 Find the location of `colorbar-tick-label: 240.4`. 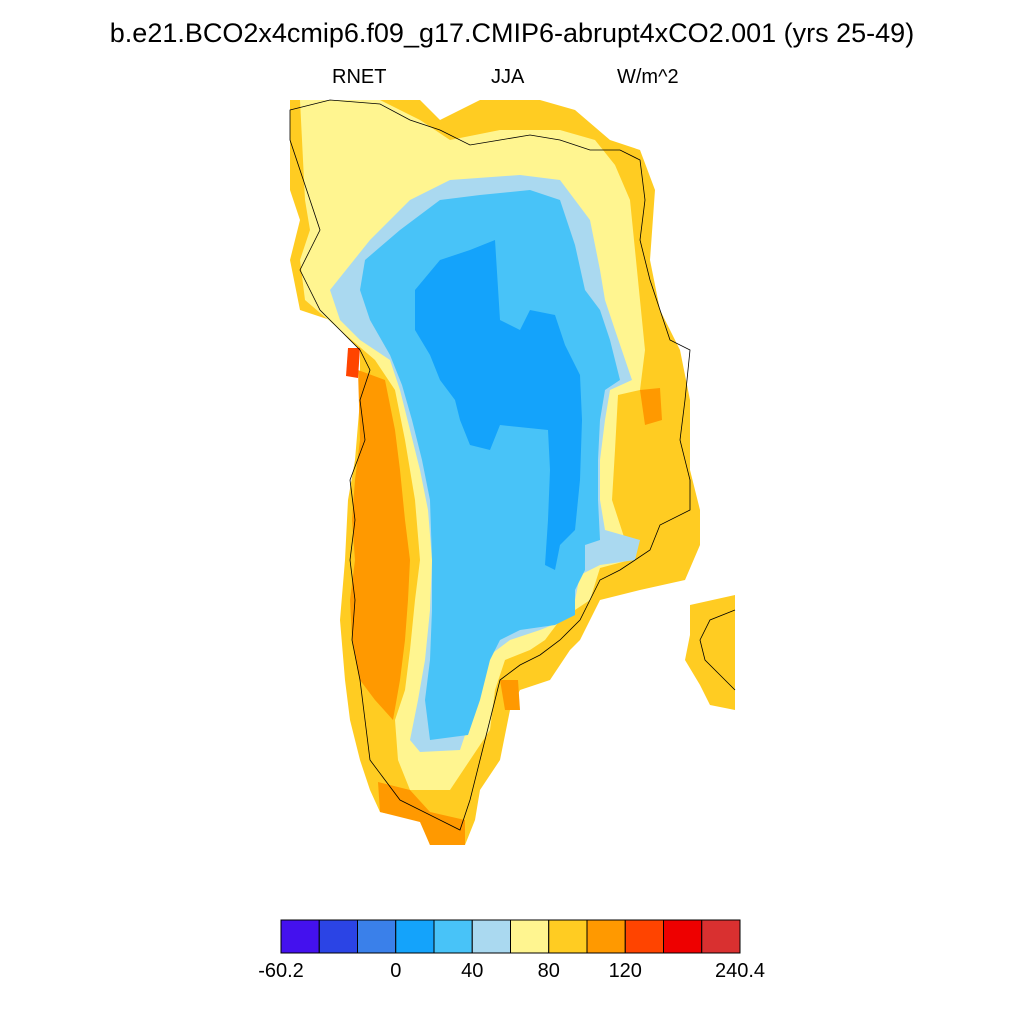

colorbar-tick-label: 240.4 is located at coordinates (740, 971).